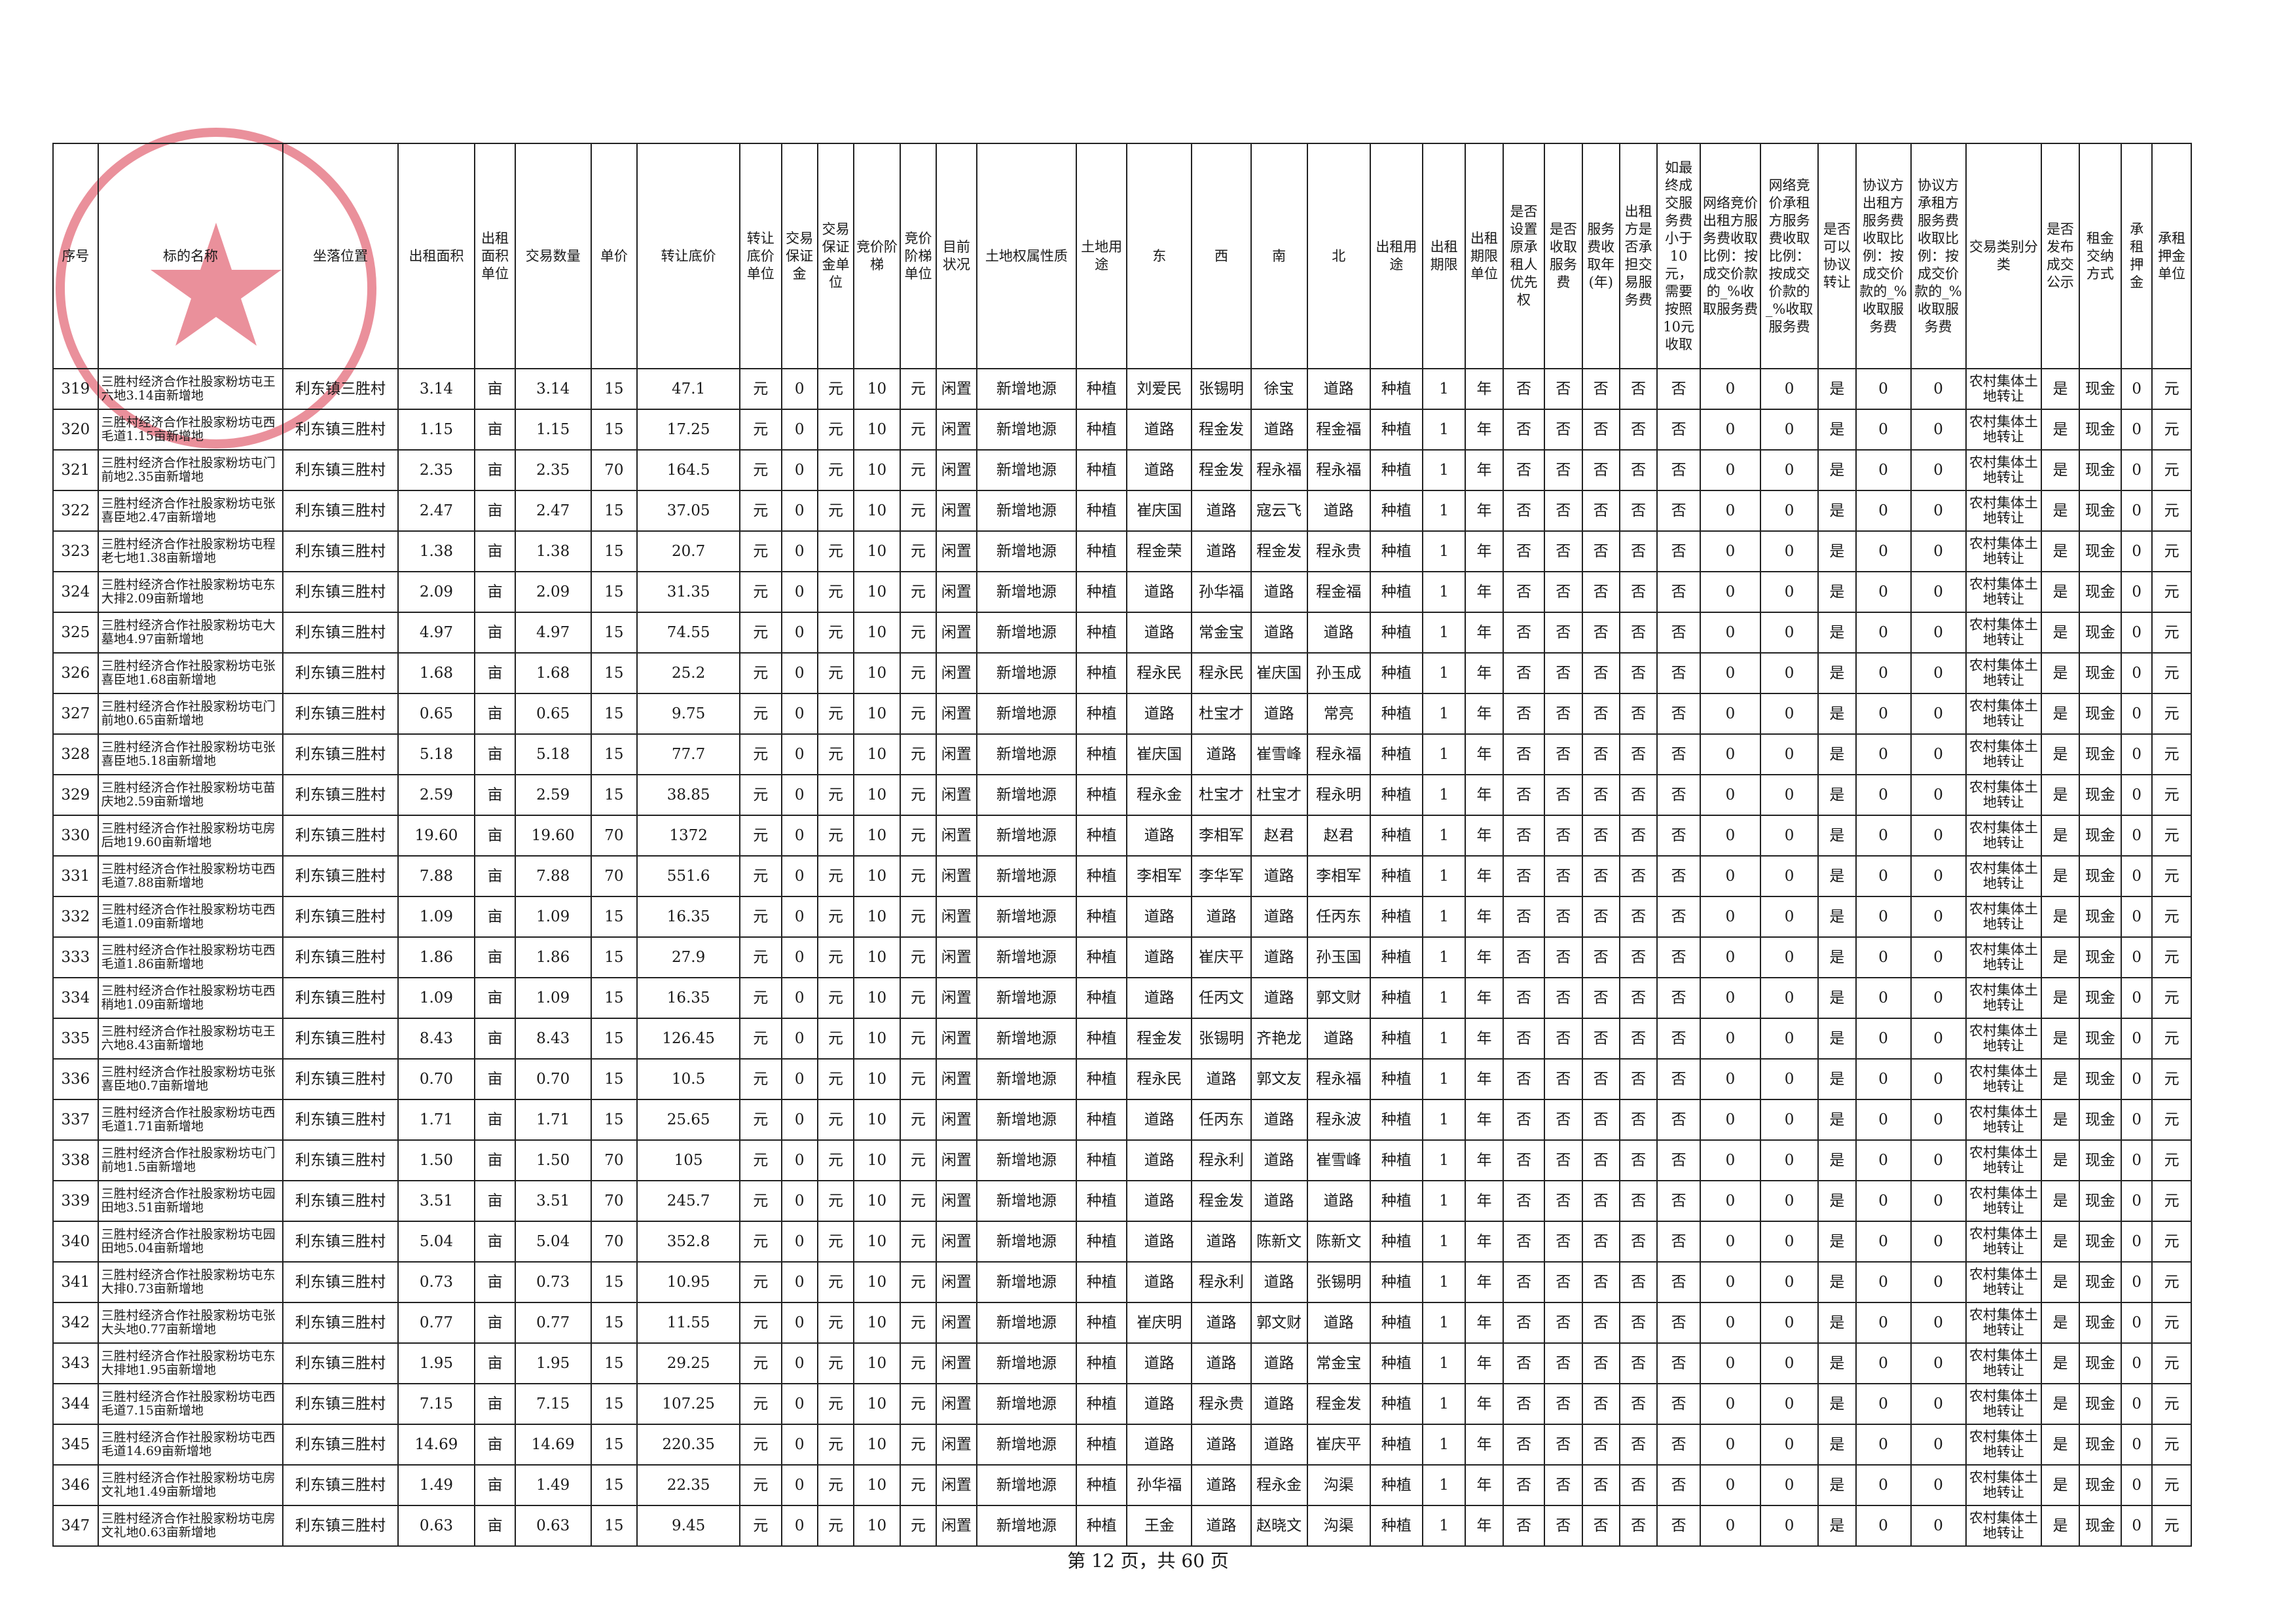 This screenshot has height=1624, width=2296. I want to click on row-number: 325, so click(75, 633).